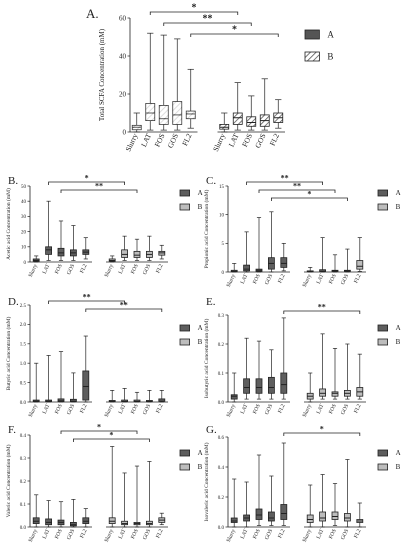  Describe the element at coordinates (221, 316) in the screenshot. I see `y-tick-label: 0.3` at that location.